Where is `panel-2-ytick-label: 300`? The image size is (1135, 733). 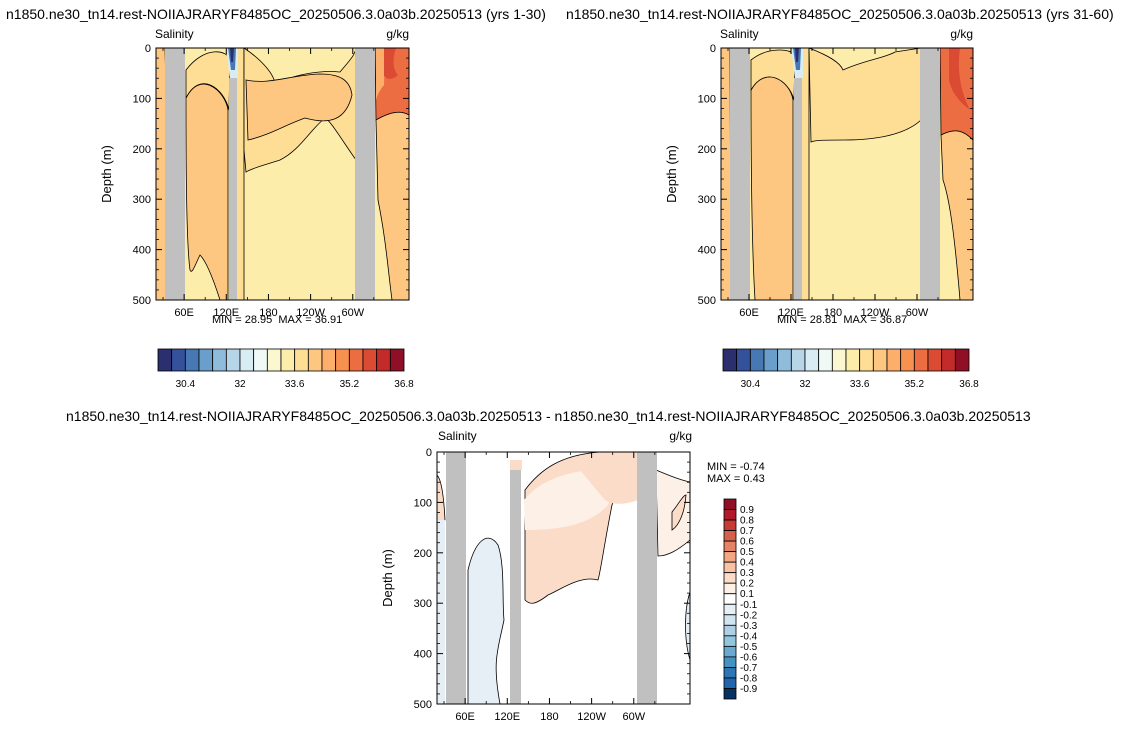 panel-2-ytick-label: 300 is located at coordinates (707, 200).